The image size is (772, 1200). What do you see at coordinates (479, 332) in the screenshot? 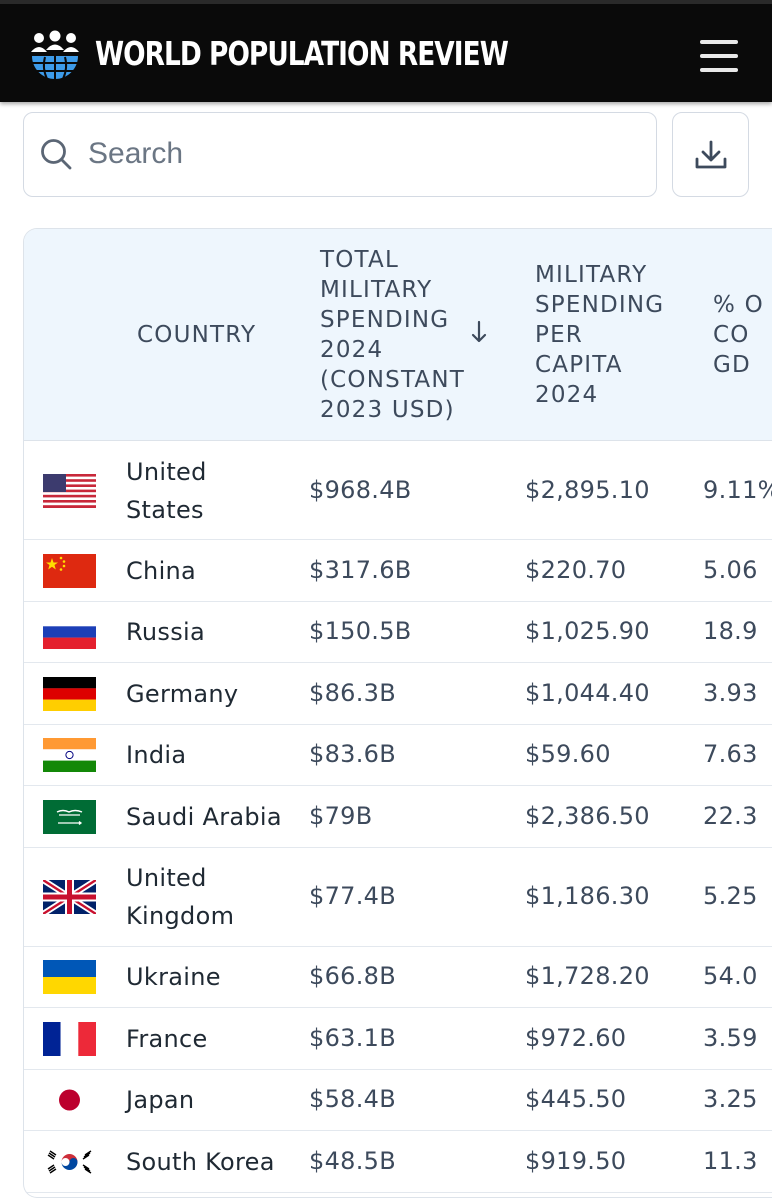
I see `arrow-down-icon` at bounding box center [479, 332].